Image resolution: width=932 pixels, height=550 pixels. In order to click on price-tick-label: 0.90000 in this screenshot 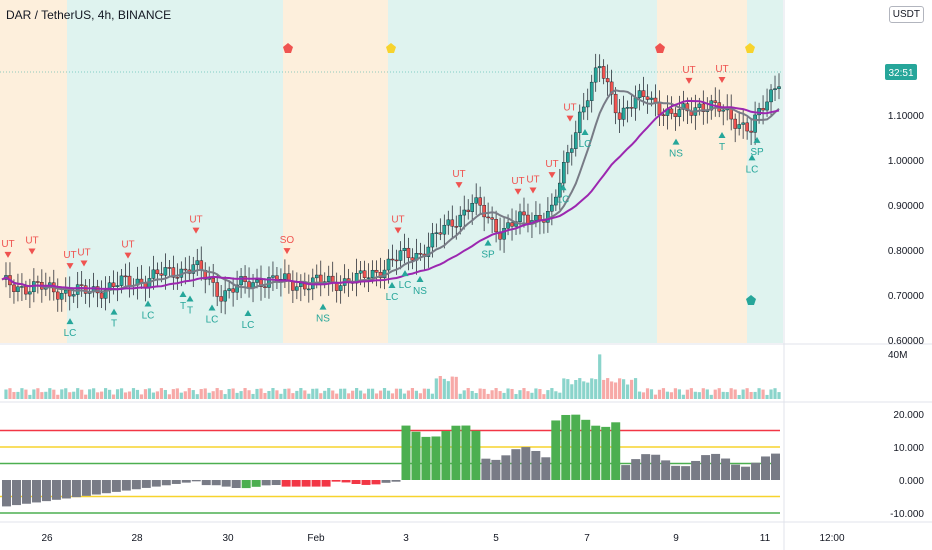, I will do `click(906, 206)`.